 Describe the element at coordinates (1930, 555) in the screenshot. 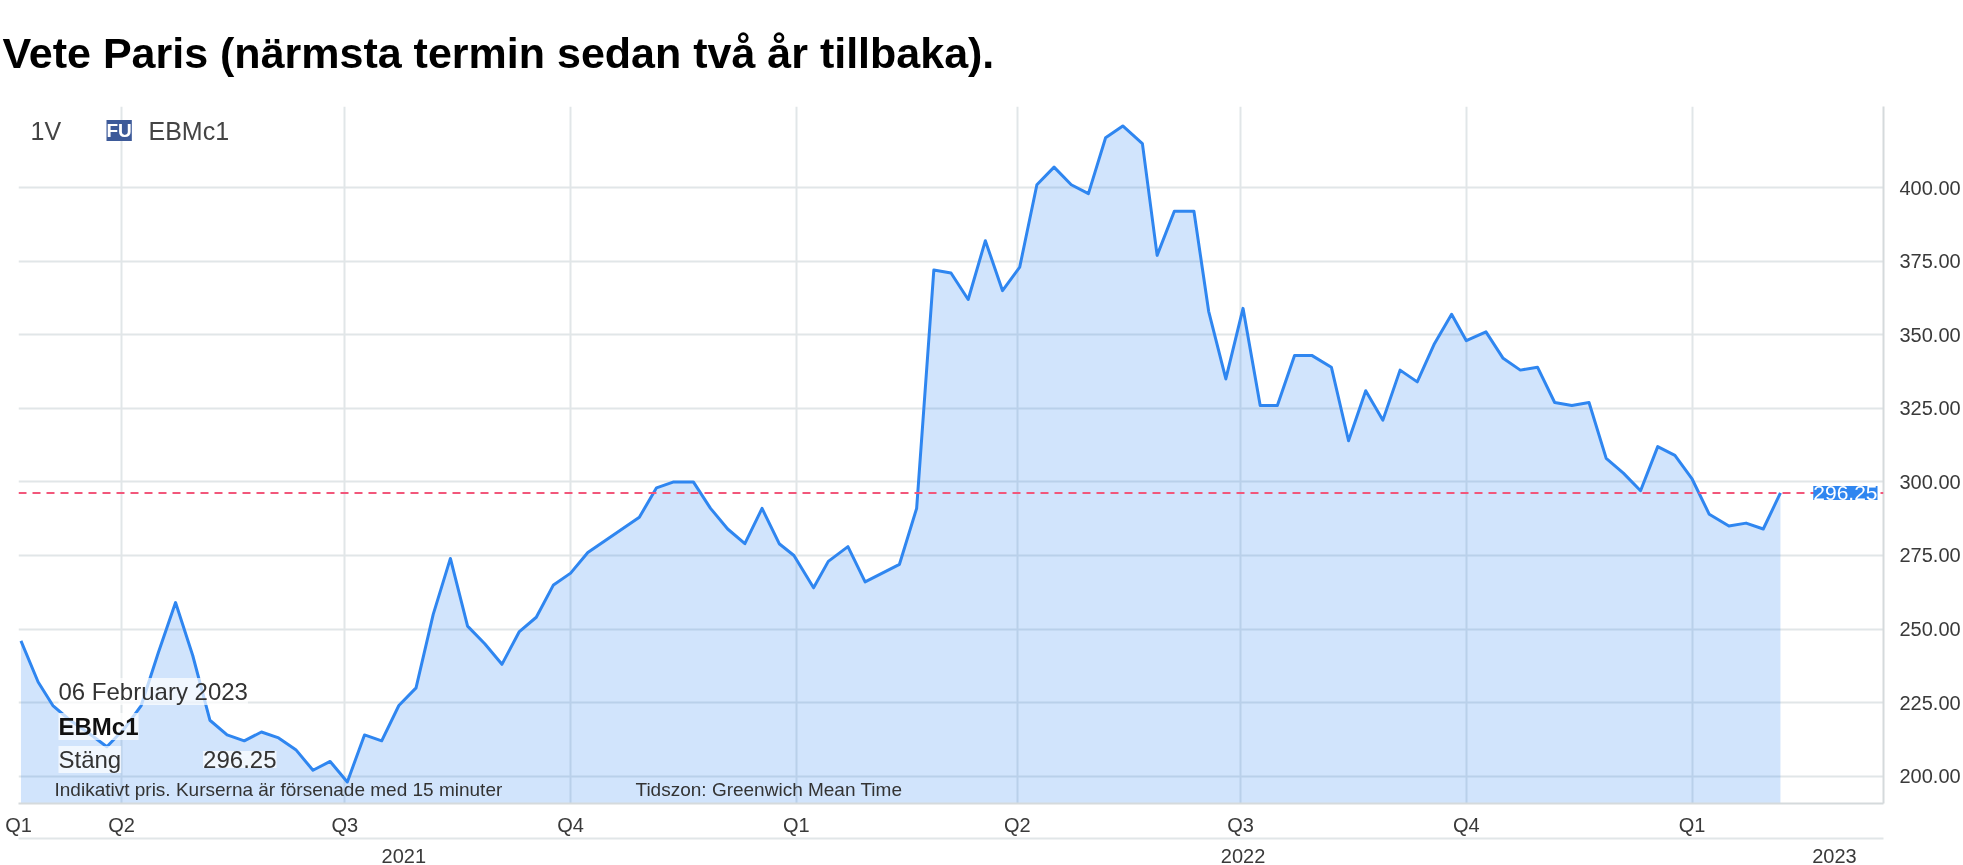

I see `y-tick-label: 275.00` at that location.